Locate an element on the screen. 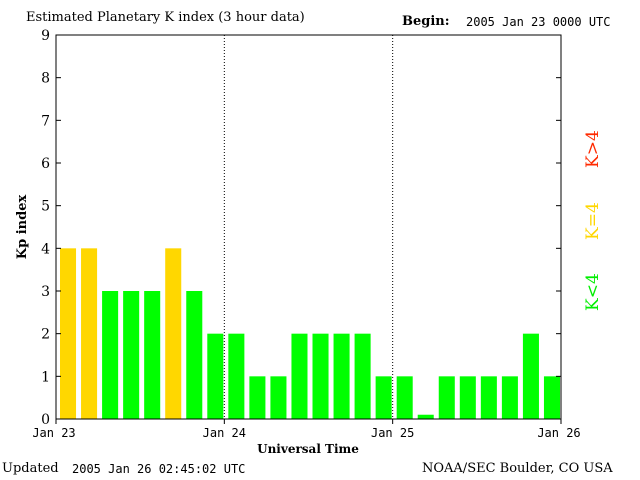  x-tick-label: Jan 26 is located at coordinates (558, 433).